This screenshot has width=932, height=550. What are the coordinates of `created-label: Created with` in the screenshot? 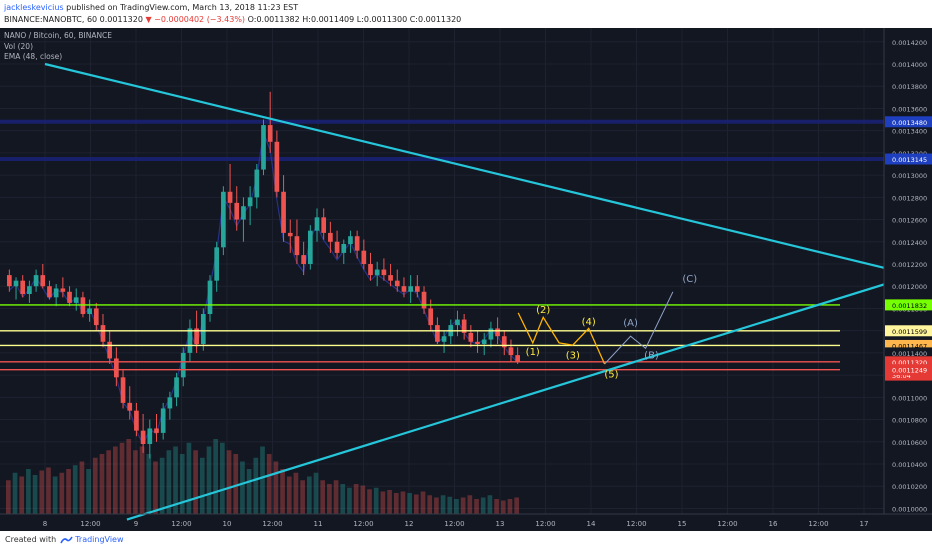 It's located at (31, 539).